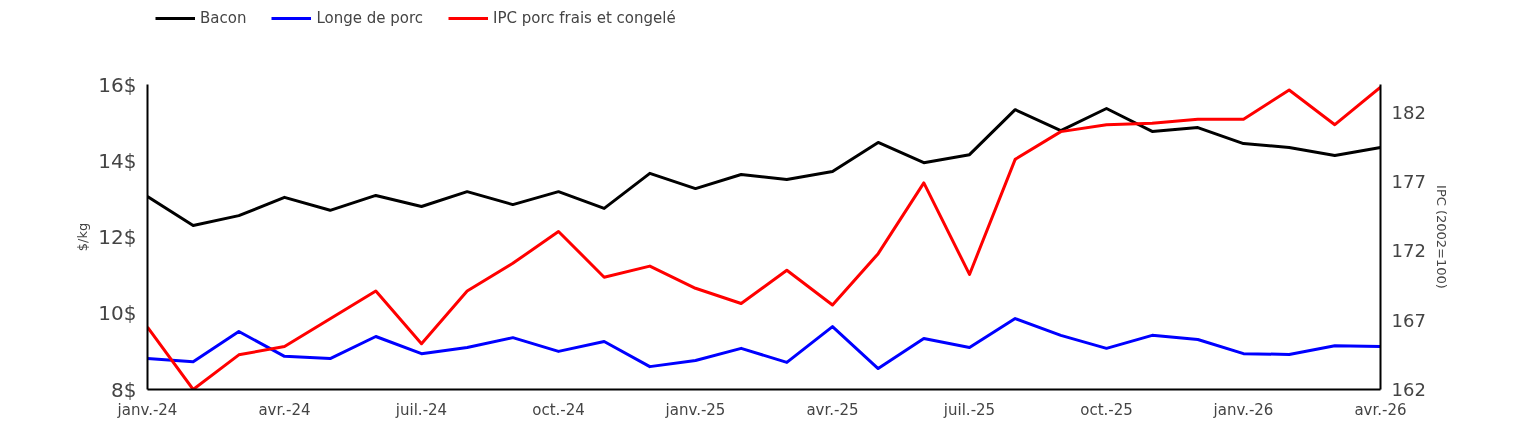 Image resolution: width=1514 pixels, height=435 pixels. Describe the element at coordinates (832, 409) in the screenshot. I see `x-tick-label: avr.-25` at that location.